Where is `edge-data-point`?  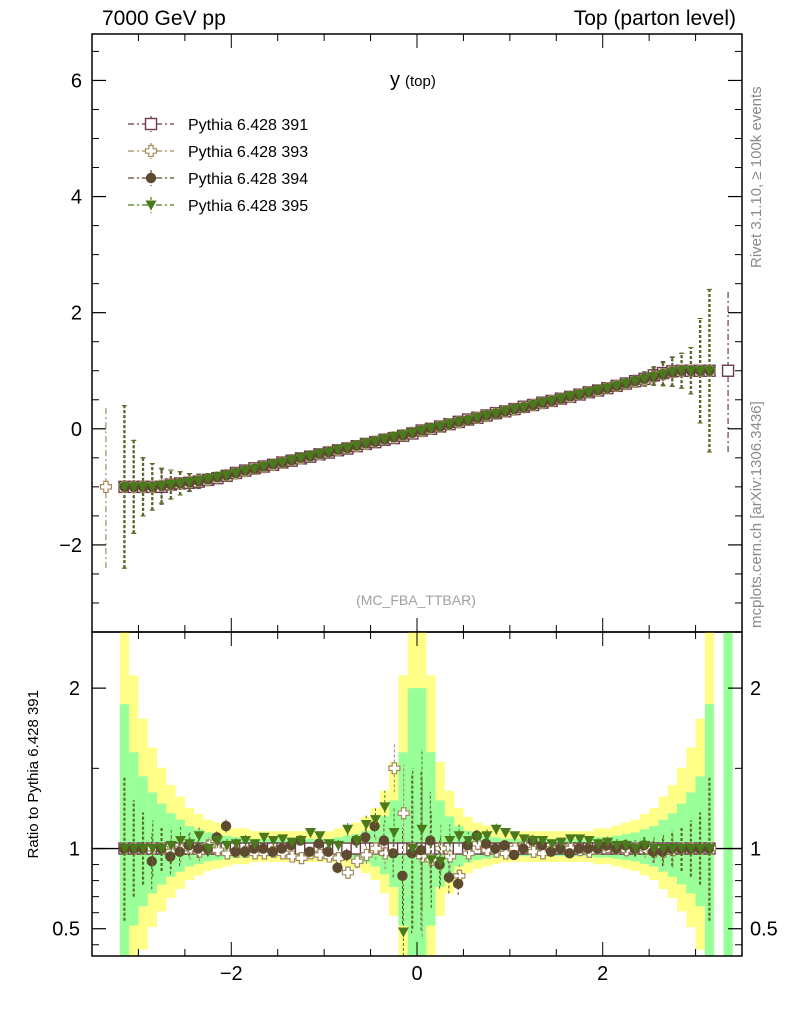 edge-data-point is located at coordinates (728, 370).